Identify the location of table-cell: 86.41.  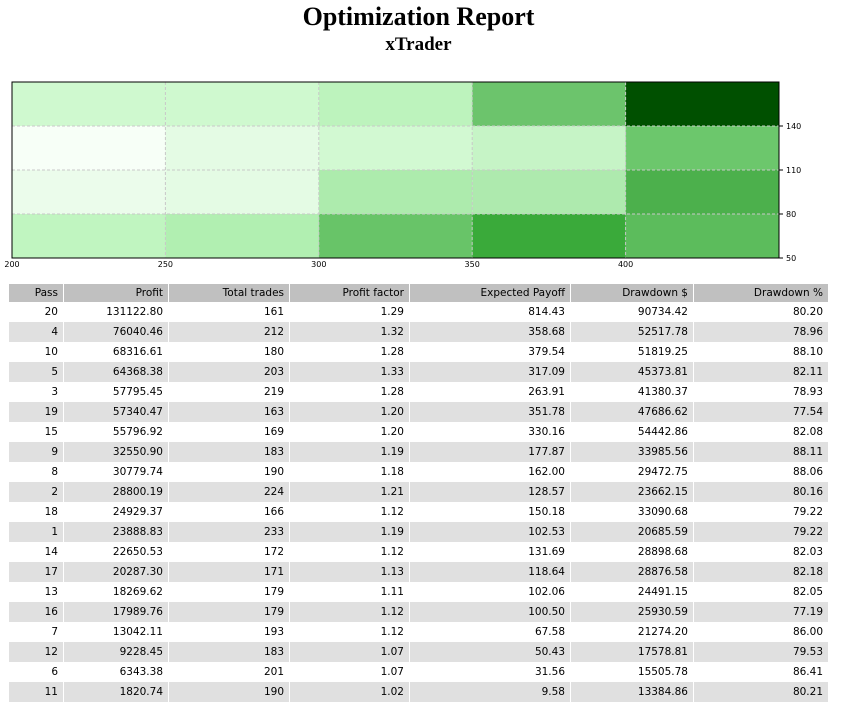
(761, 672).